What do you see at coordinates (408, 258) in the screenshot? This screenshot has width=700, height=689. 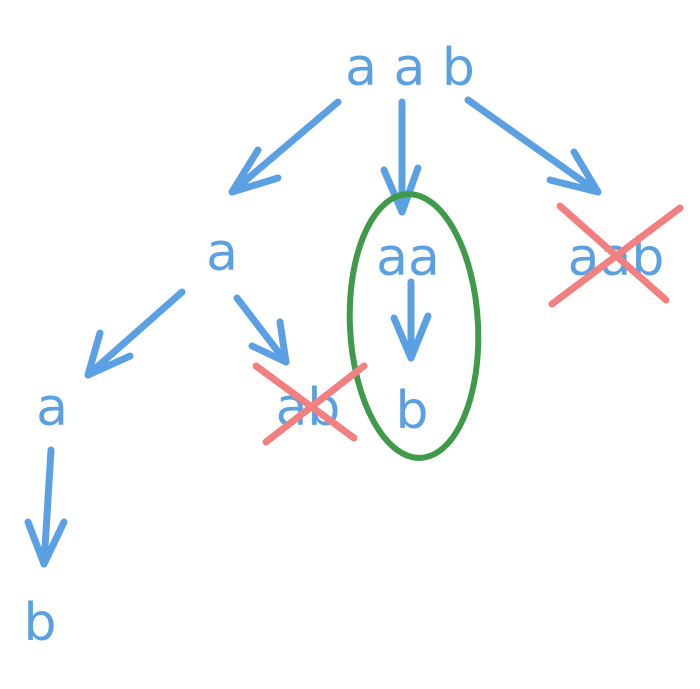 I see `middle-aa-node-label: aa` at bounding box center [408, 258].